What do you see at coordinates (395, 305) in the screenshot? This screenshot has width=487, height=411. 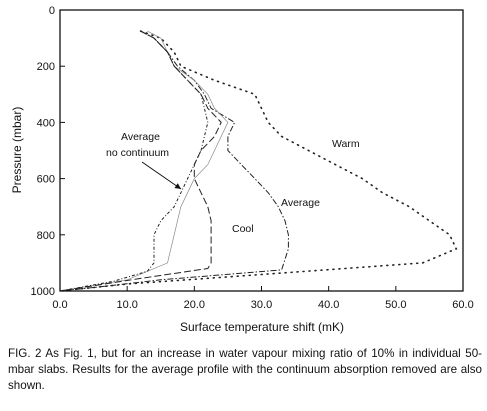 I see `x-tick-label: 50.0` at bounding box center [395, 305].